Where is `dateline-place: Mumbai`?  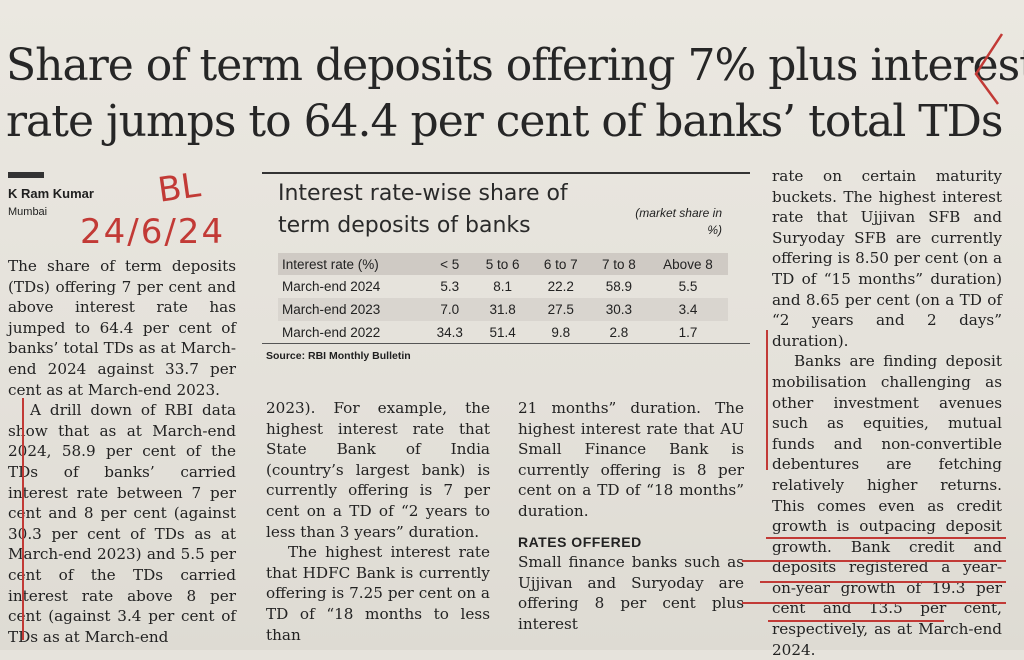 dateline-place: Mumbai is located at coordinates (28, 212).